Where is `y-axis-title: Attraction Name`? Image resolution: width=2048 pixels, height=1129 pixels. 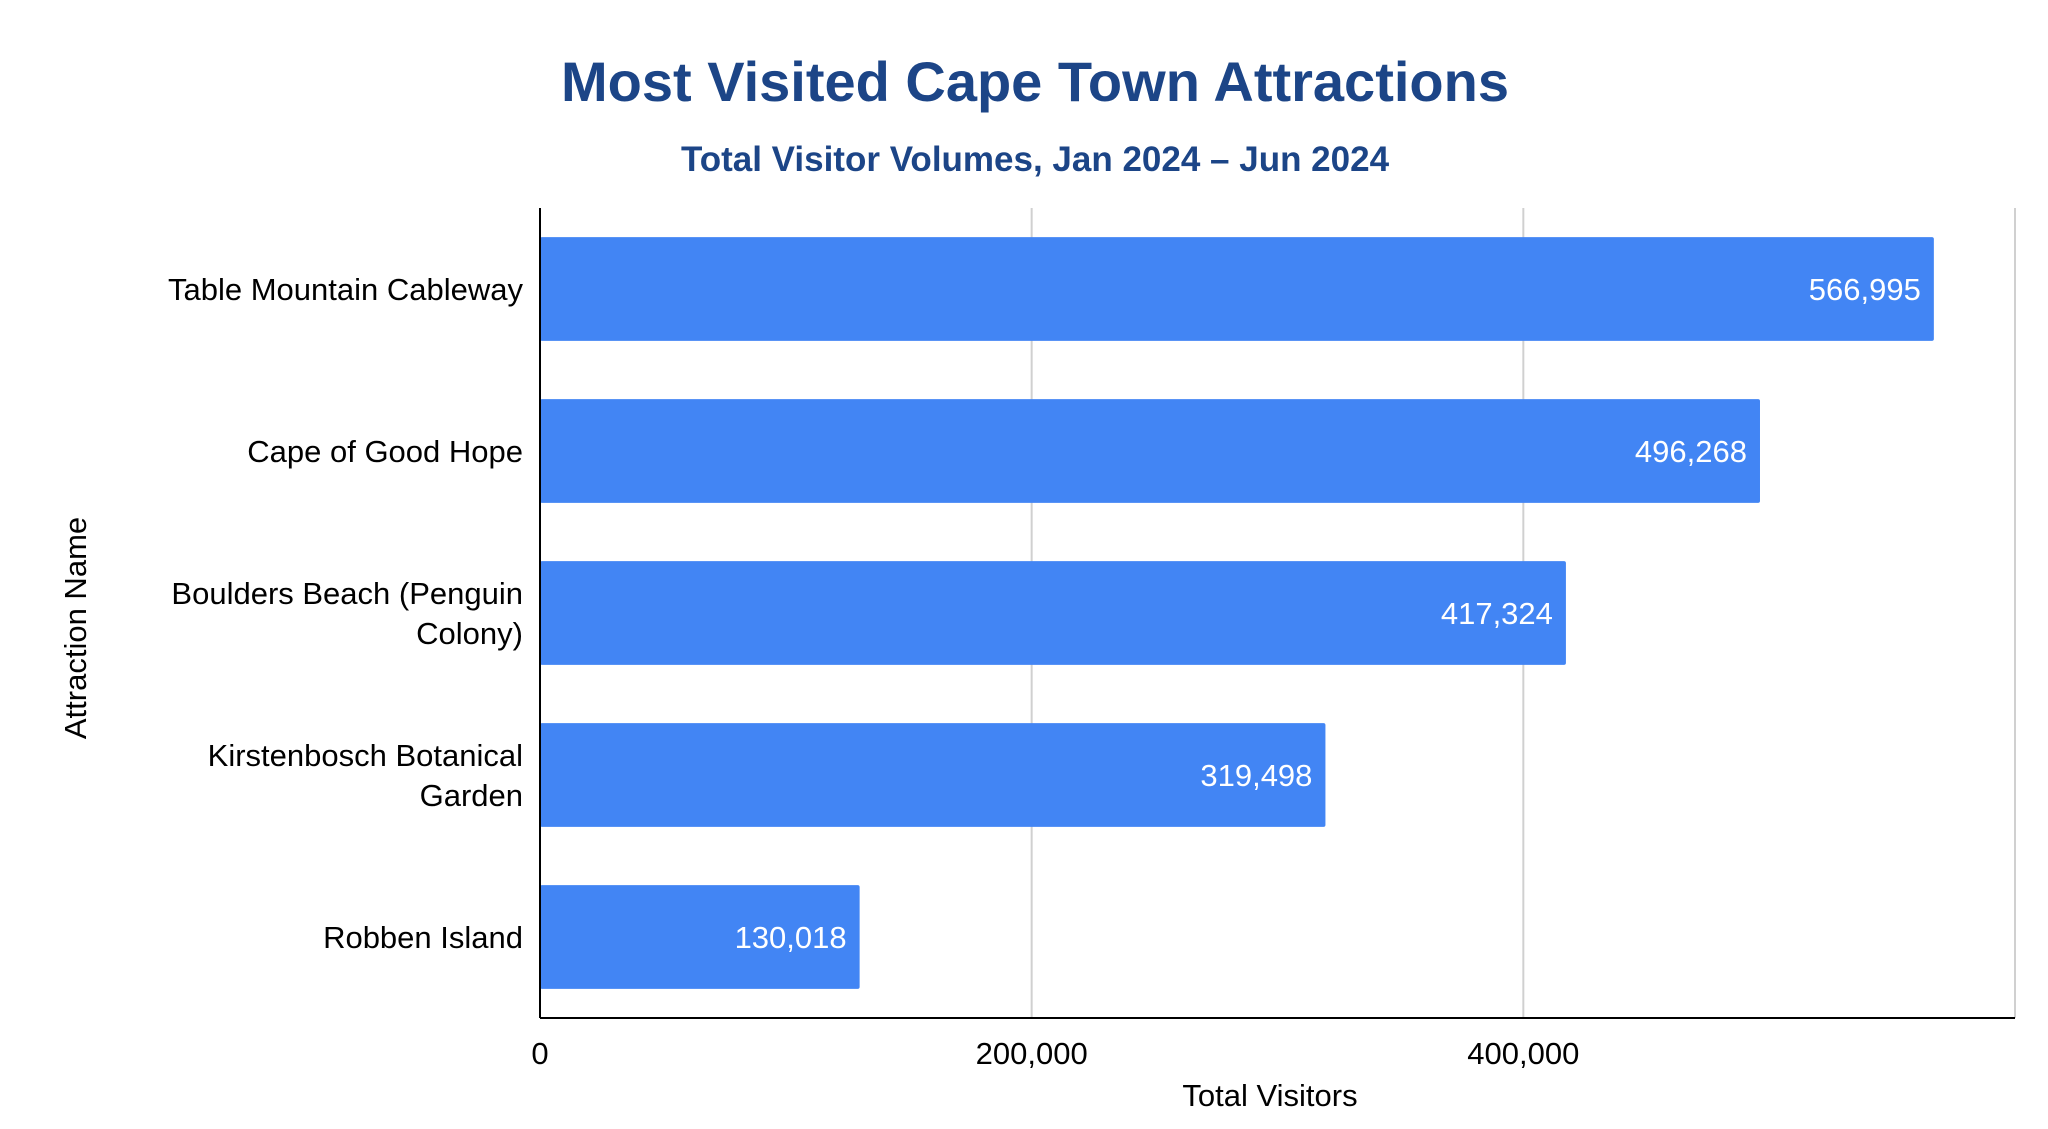
y-axis-title: Attraction Name is located at coordinates (75, 628).